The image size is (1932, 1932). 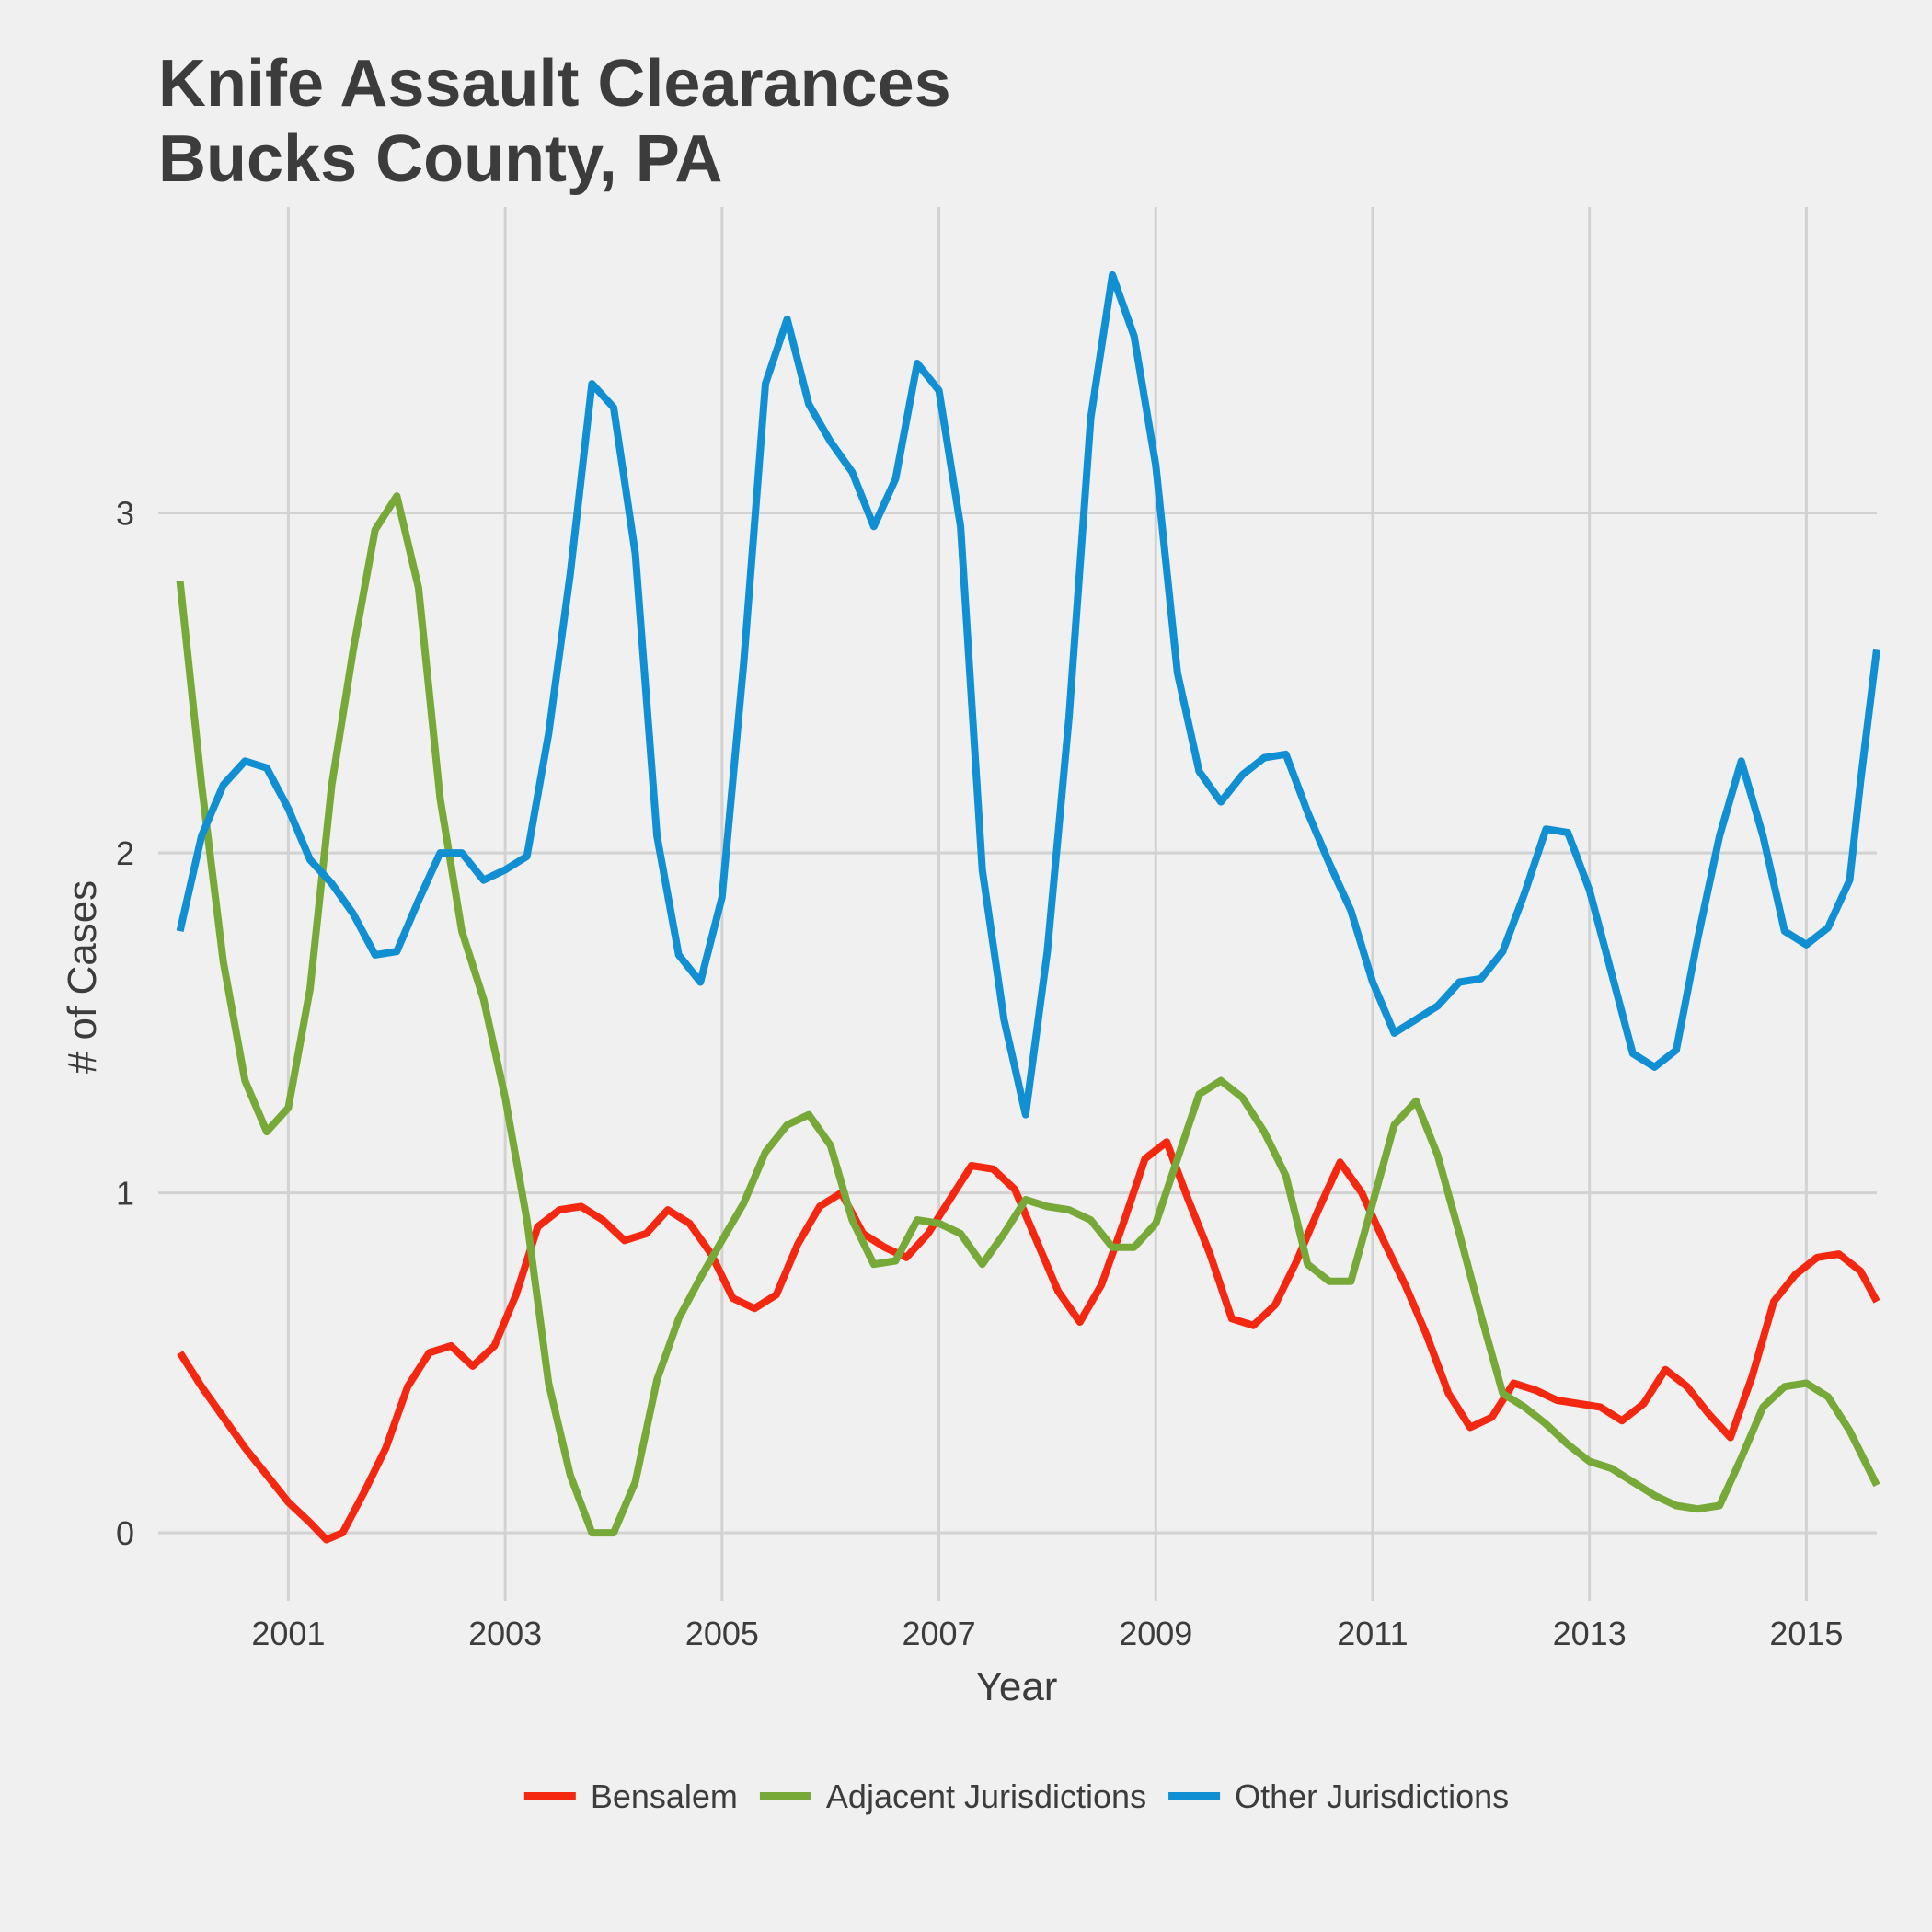 I want to click on legend-label: Adjacent Jurisdictions, so click(x=986, y=1796).